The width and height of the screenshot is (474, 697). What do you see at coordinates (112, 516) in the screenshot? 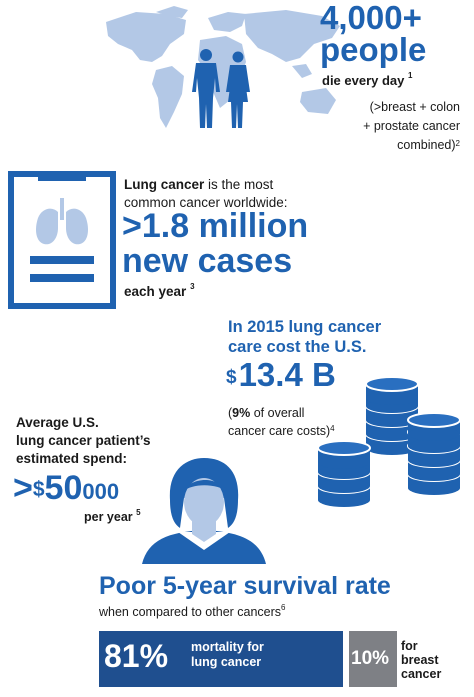
I see `patient-spend-period: per year 5` at bounding box center [112, 516].